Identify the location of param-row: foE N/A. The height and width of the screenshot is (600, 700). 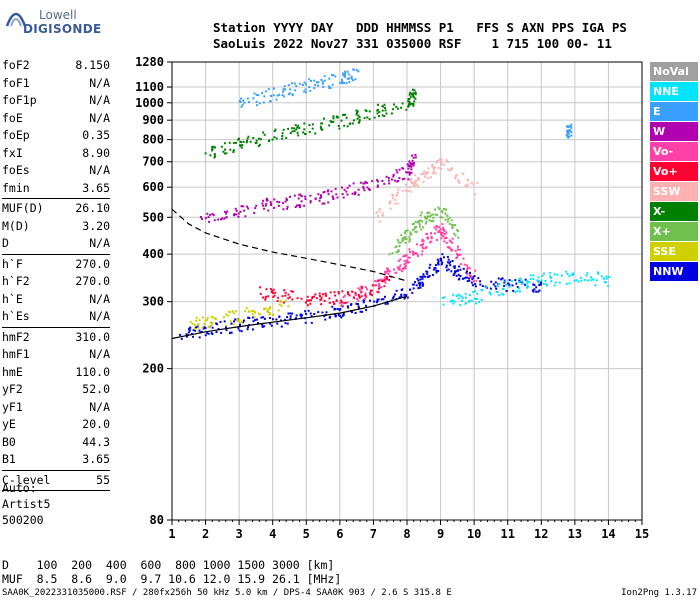
(56, 119).